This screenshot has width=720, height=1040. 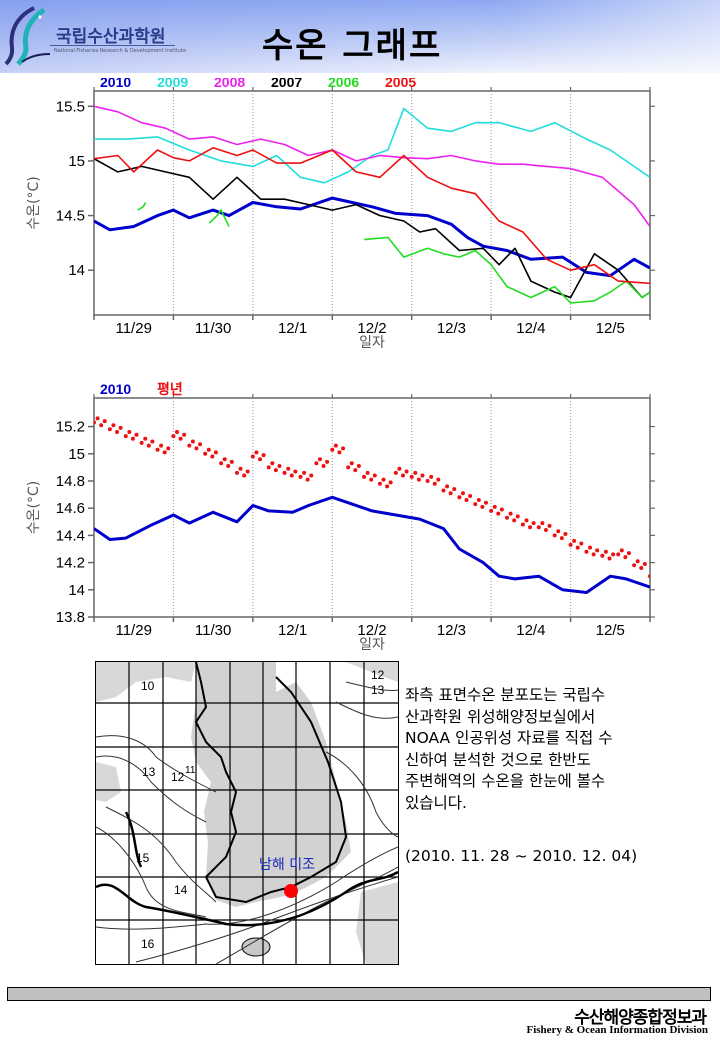 I want to click on legend-2007: 2007, so click(x=286, y=84).